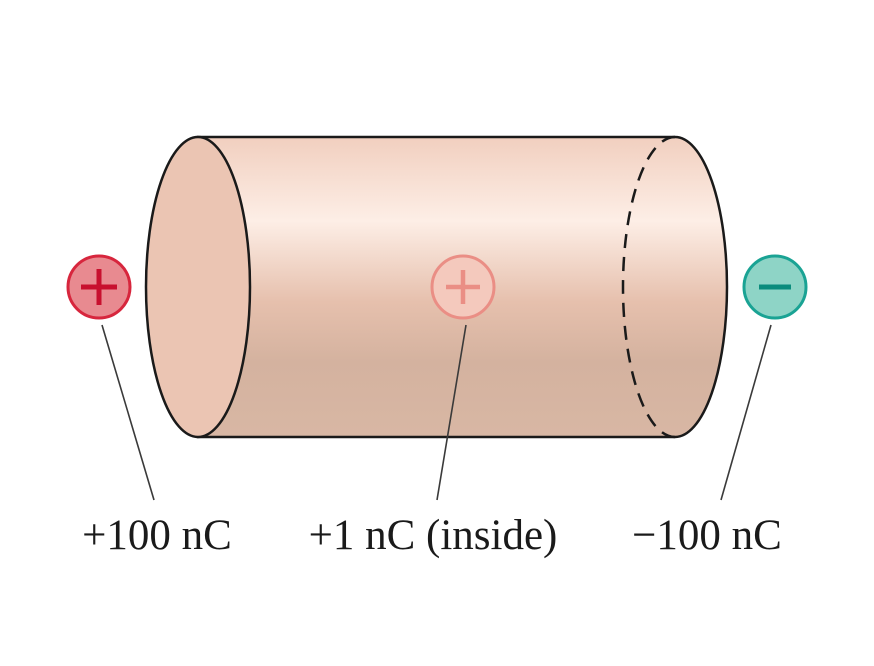 This screenshot has height=666, width=874. I want to click on leader-line-left, so click(128, 412).